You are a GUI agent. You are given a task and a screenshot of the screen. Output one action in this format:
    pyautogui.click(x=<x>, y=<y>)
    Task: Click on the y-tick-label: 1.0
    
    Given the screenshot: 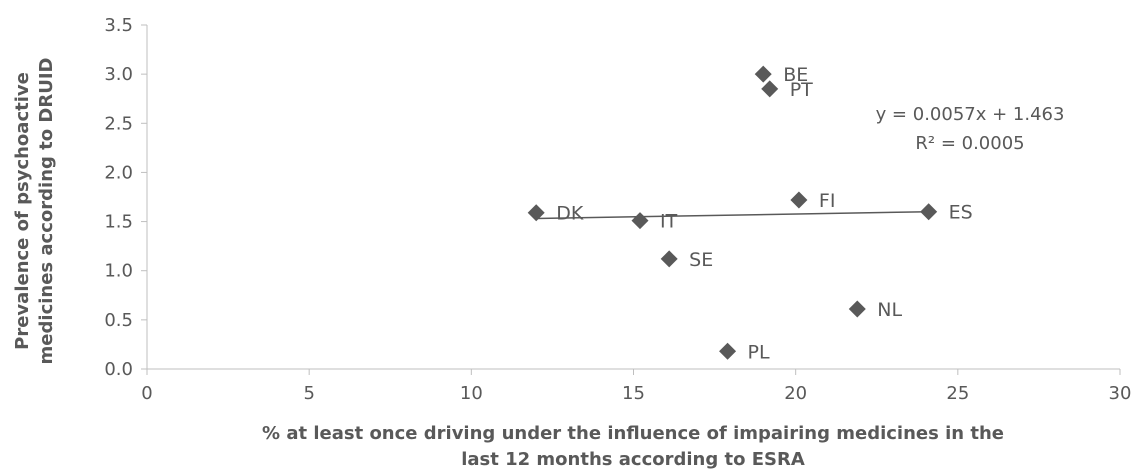 What is the action you would take?
    pyautogui.click(x=118, y=271)
    